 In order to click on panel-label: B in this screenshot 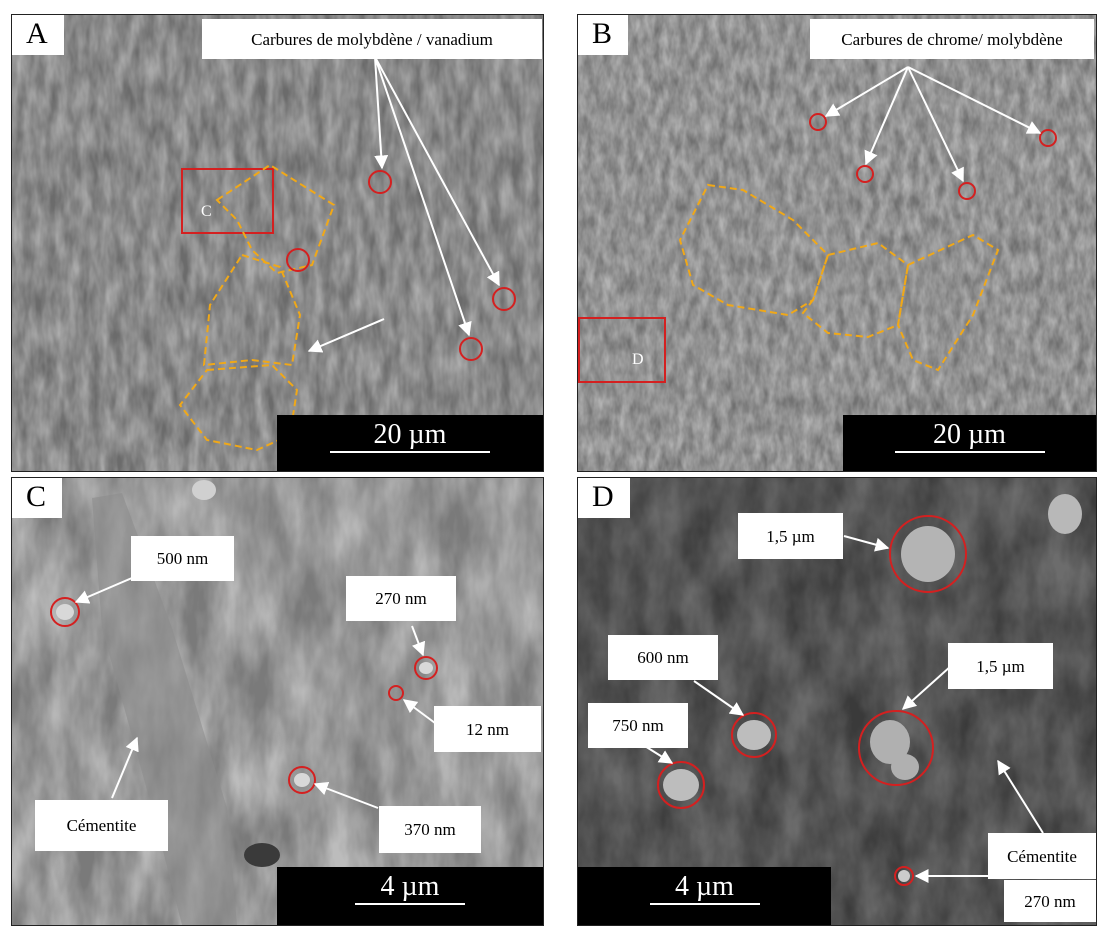, I will do `click(603, 35)`.